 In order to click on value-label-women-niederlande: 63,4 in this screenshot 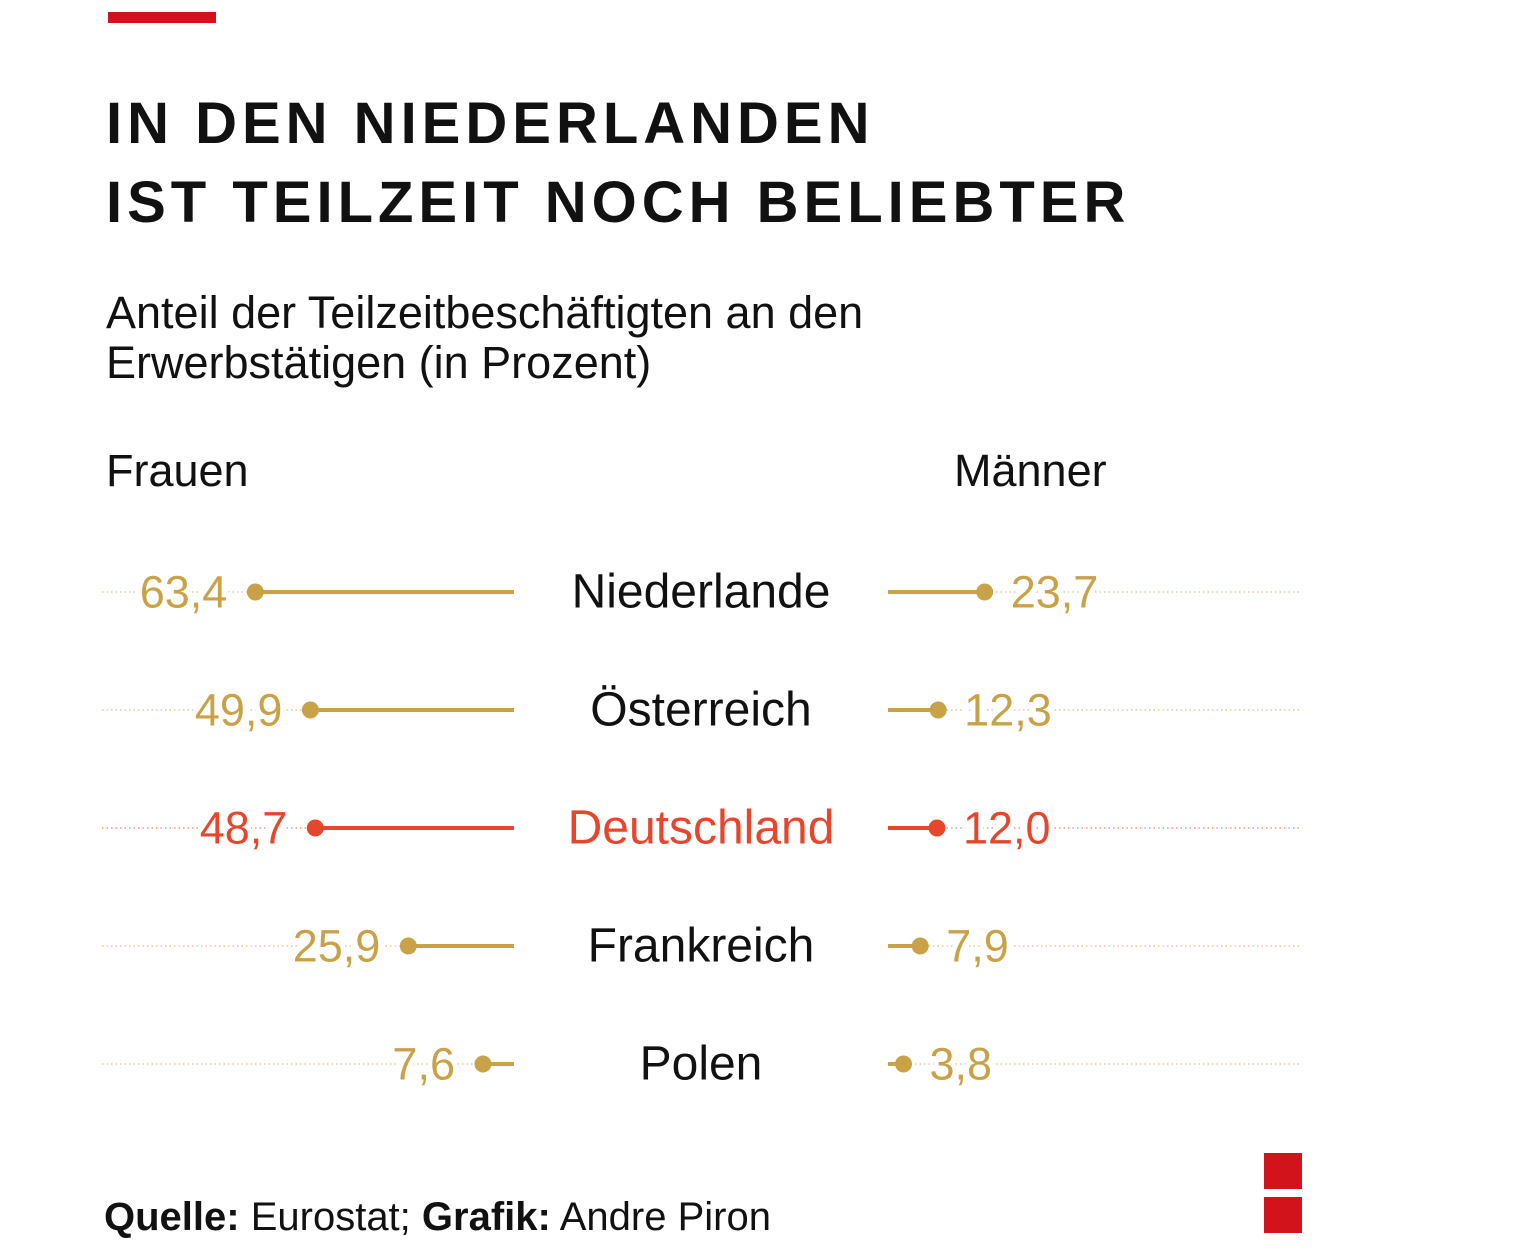, I will do `click(184, 592)`.